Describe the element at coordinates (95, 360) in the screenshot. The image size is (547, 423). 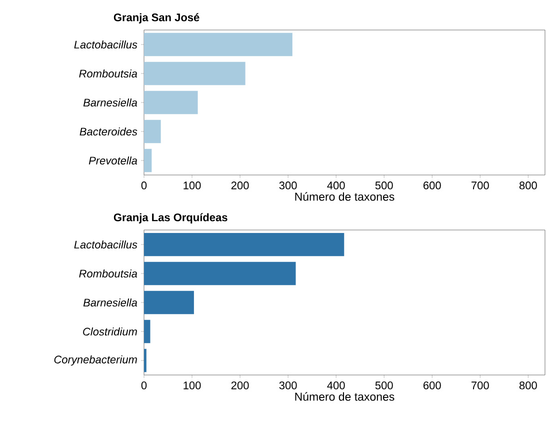
I see `y-tick-label: Corynebacterium` at that location.